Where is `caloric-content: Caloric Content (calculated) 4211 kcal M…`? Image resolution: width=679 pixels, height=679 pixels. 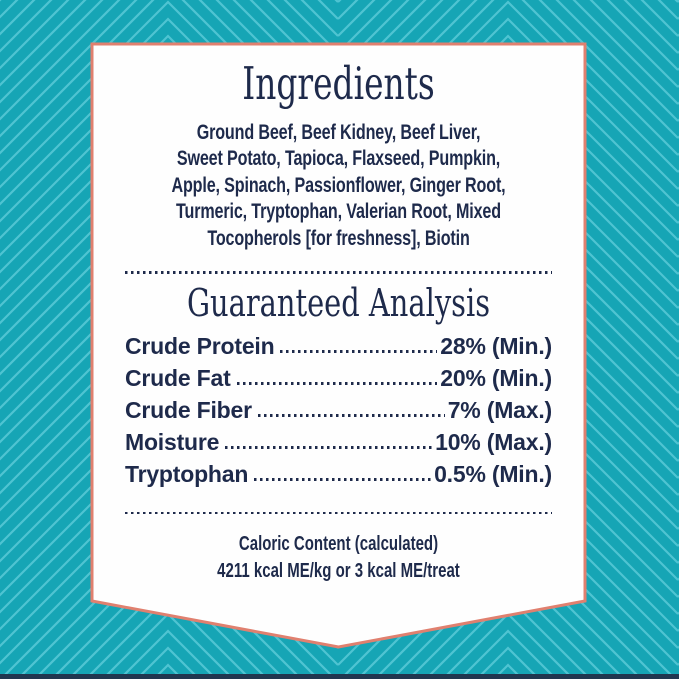
caloric-content: Caloric Content (calculated) 4211 kcal M… is located at coordinates (339, 558).